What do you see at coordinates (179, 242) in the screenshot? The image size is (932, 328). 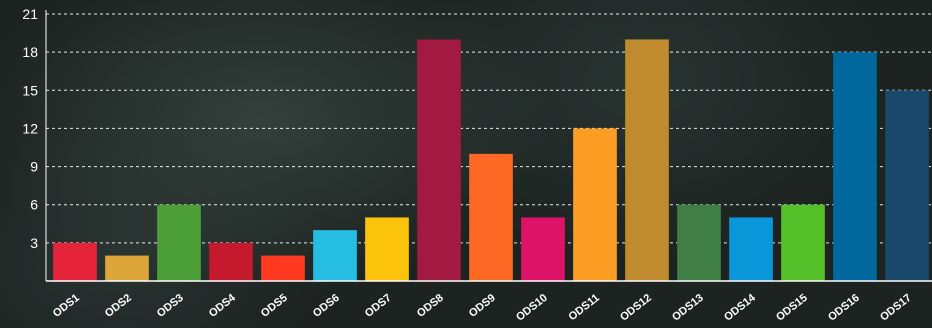 I see `bar-ods3` at bounding box center [179, 242].